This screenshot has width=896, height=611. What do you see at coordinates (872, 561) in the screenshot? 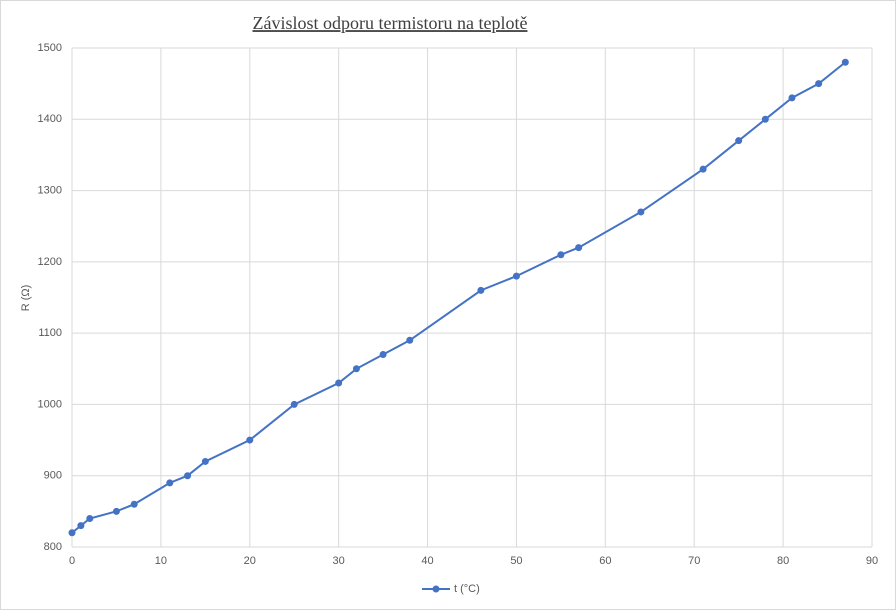
I see `x-tick-label: 90` at bounding box center [872, 561].